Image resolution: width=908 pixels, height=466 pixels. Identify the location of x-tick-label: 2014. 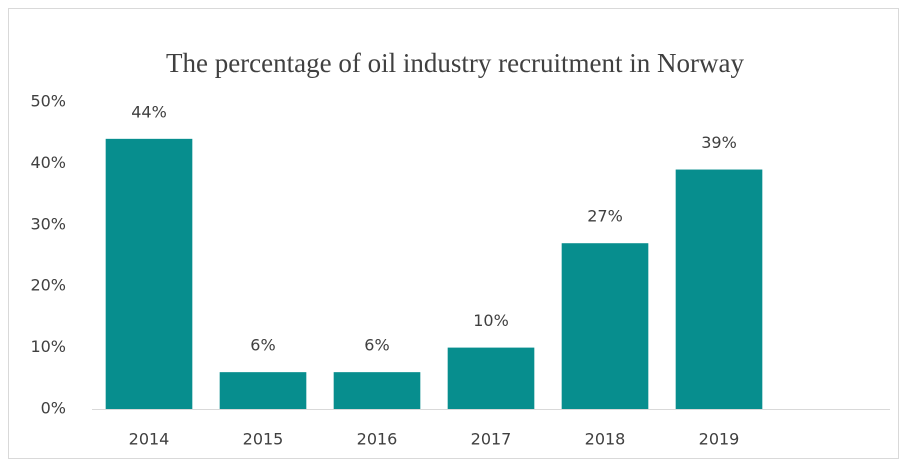
(149, 439).